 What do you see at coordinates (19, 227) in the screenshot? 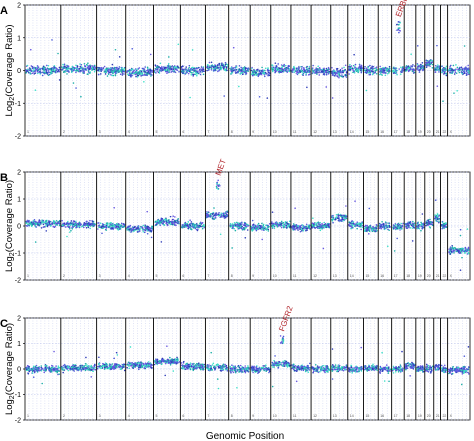
I see `y-tick-label: 0` at bounding box center [19, 227].